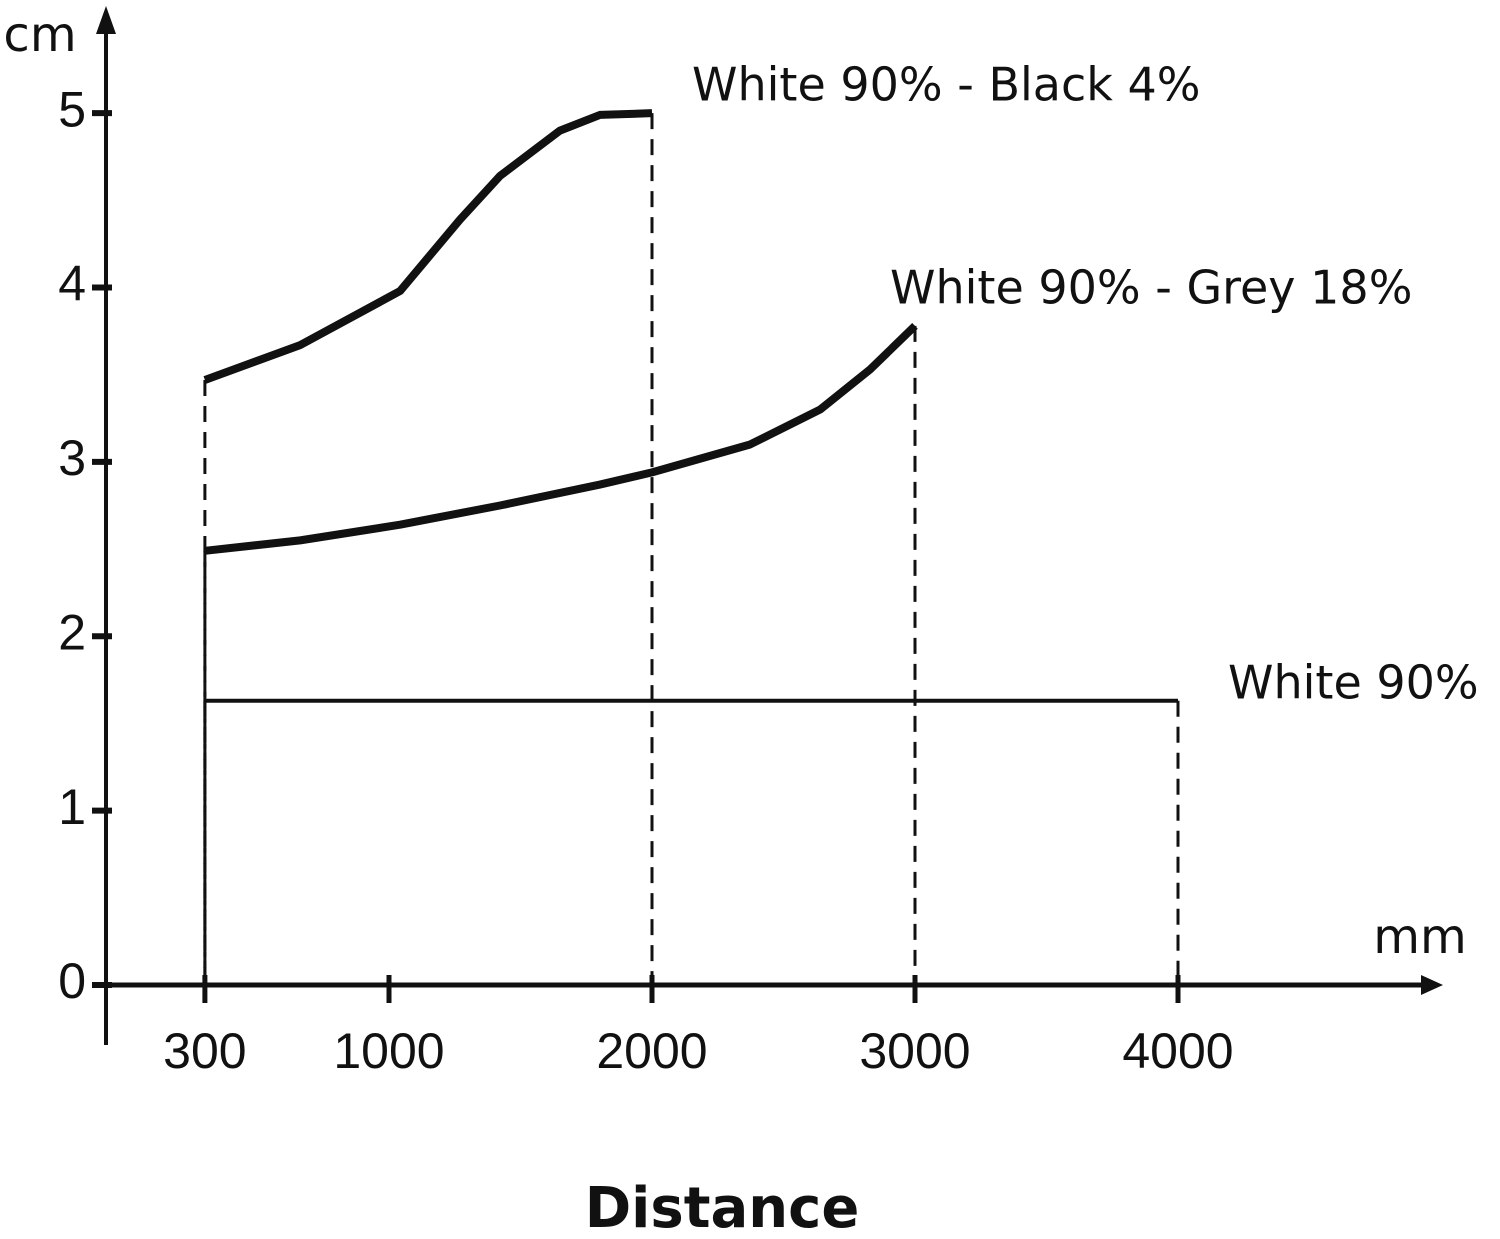 This screenshot has height=1239, width=1500. Describe the element at coordinates (106, 20) in the screenshot. I see `y-arrow` at that location.